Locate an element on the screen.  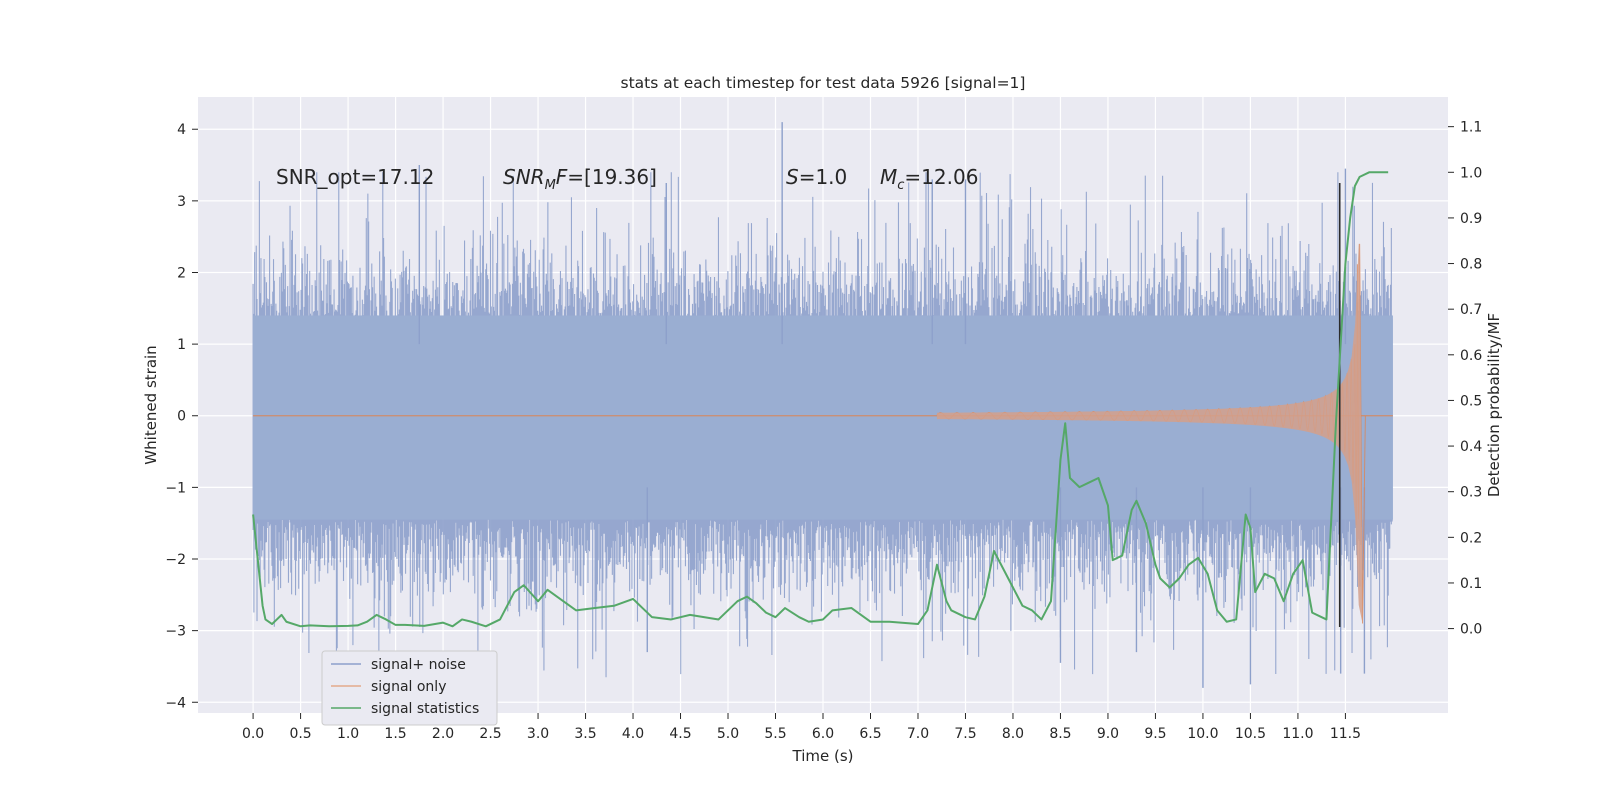
annotation-mc: Mc=12.06 is located at coordinates (929, 179).